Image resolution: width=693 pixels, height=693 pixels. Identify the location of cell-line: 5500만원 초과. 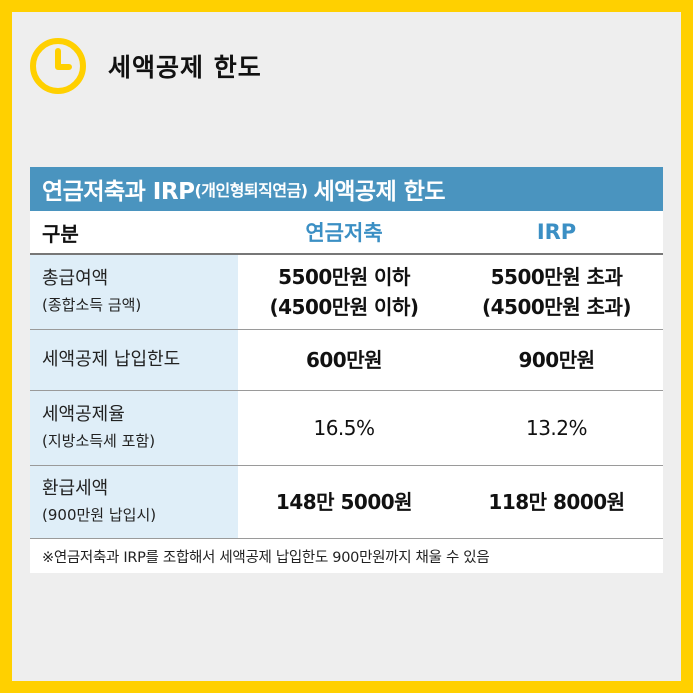
(556, 277).